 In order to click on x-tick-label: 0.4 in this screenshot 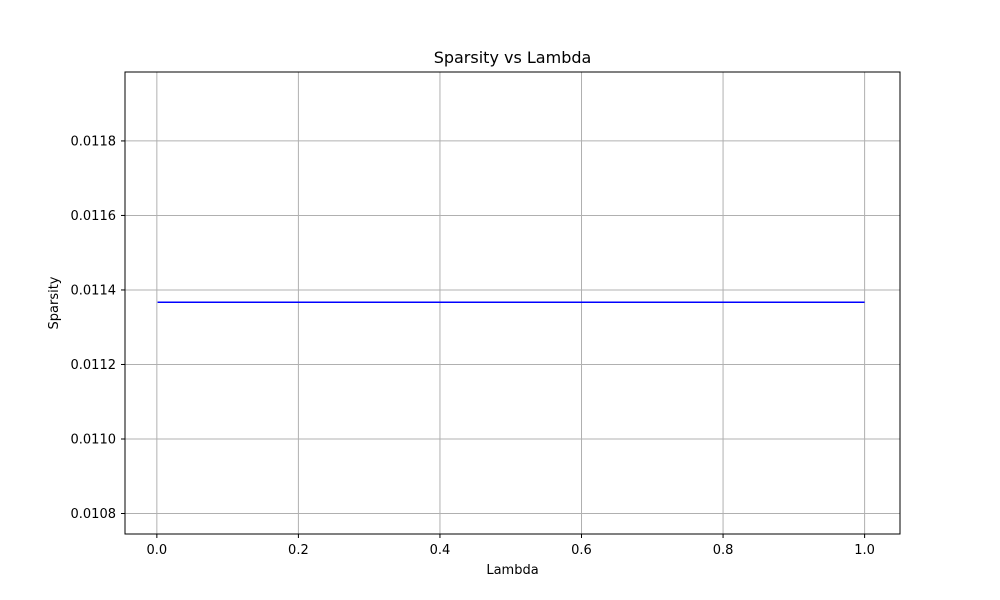, I will do `click(440, 550)`.